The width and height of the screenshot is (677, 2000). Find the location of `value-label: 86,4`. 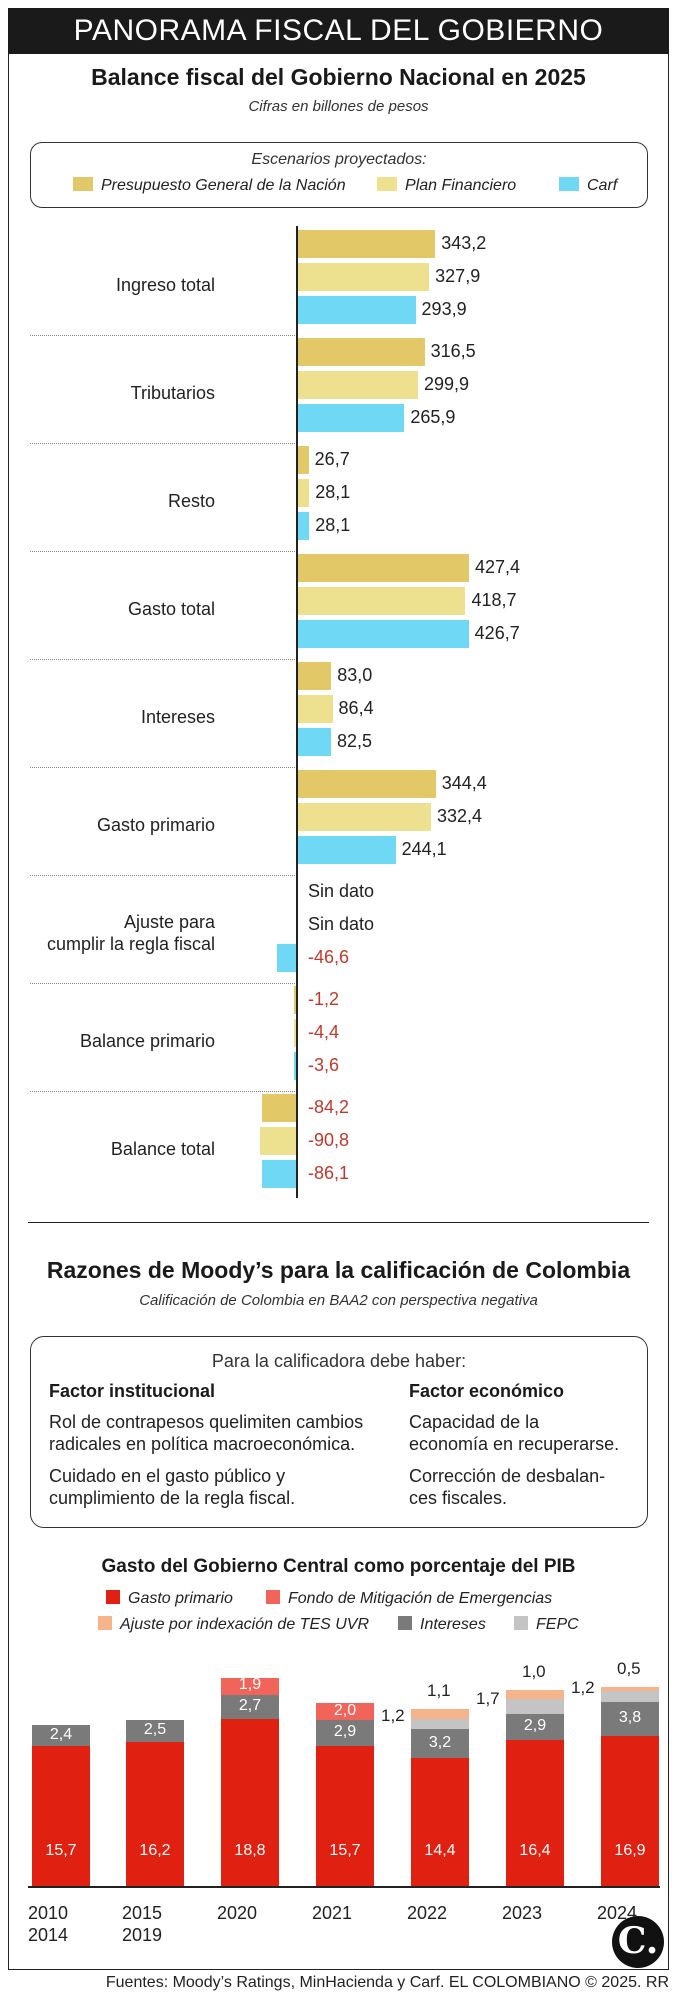

value-label: 86,4 is located at coordinates (356, 708).